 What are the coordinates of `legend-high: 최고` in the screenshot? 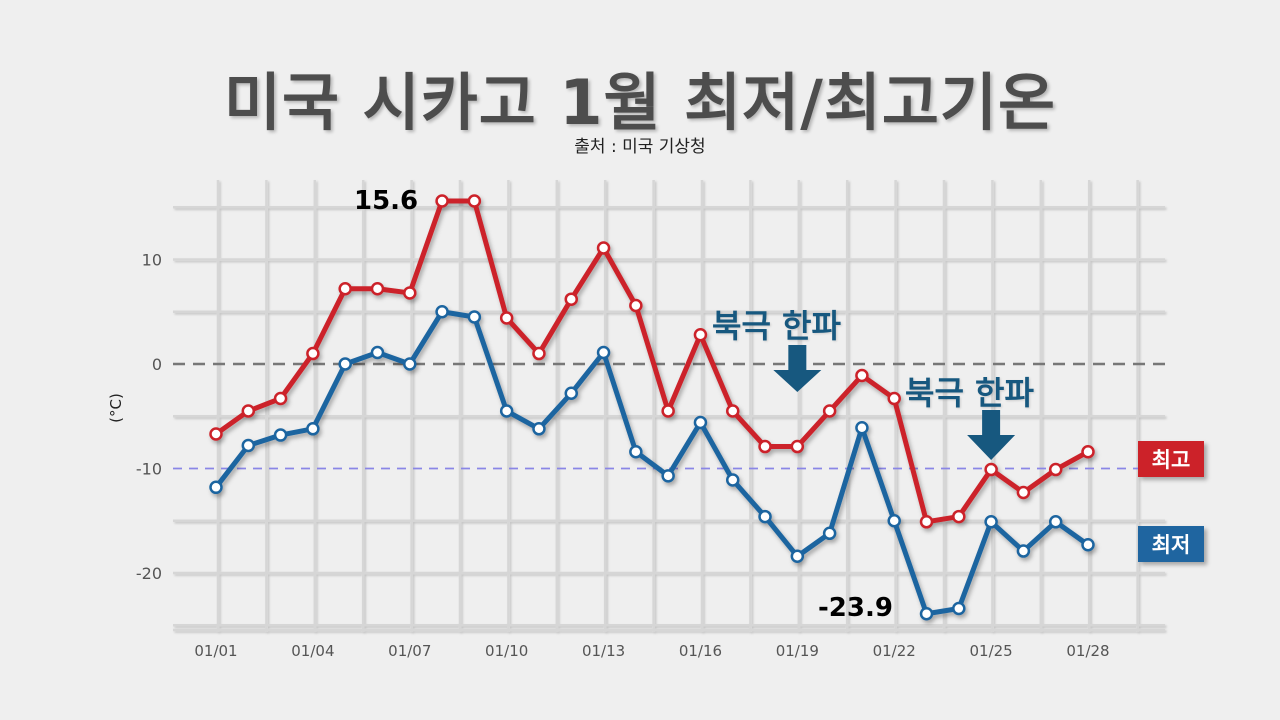 It's located at (1171, 459).